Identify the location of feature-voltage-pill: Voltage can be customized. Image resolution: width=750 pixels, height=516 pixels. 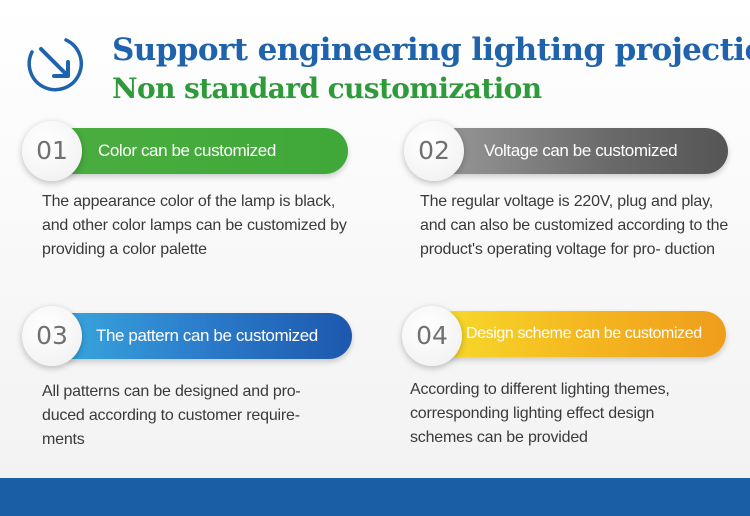
(580, 151).